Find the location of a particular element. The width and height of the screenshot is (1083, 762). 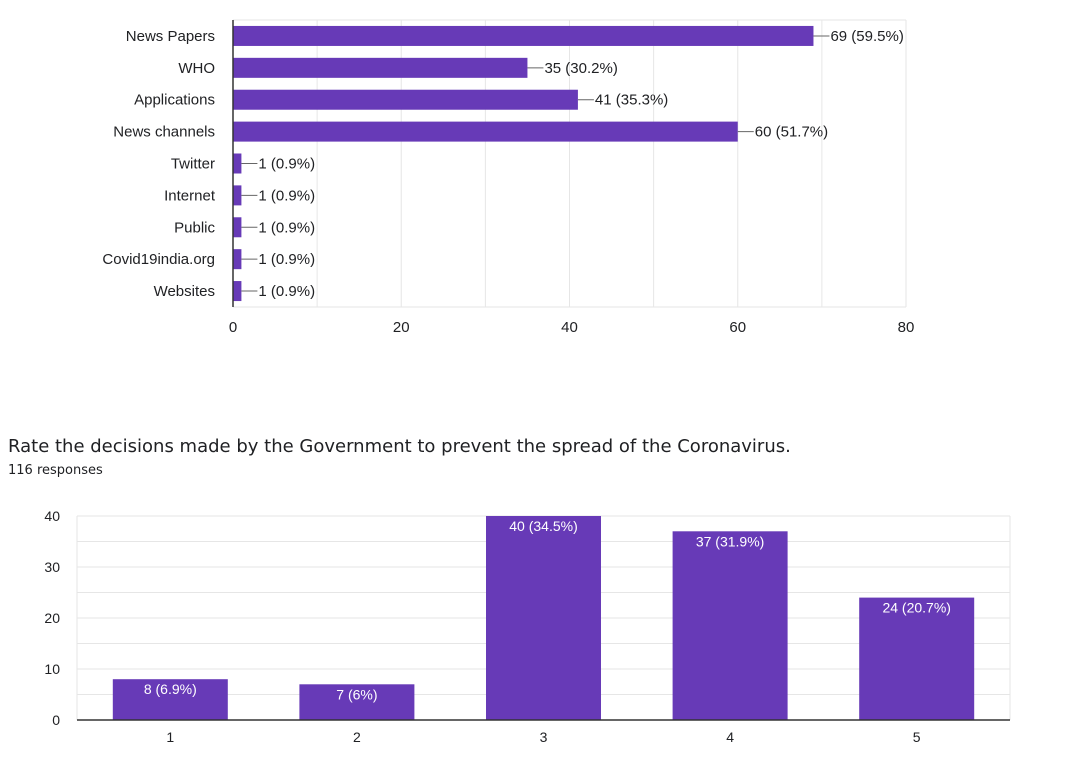

category-label: WHO is located at coordinates (196, 68).